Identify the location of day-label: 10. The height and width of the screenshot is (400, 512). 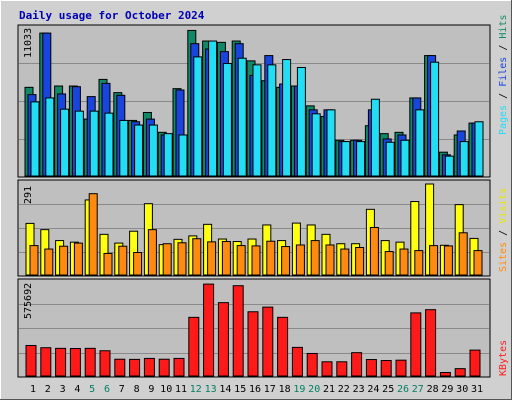
(166, 389).